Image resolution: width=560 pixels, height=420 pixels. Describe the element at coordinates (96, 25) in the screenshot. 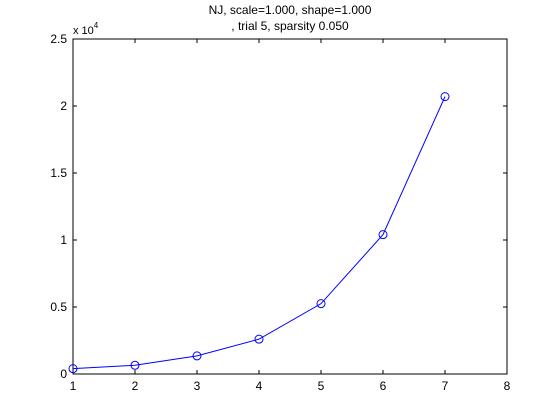

I see `y-exponent-power: 4` at that location.